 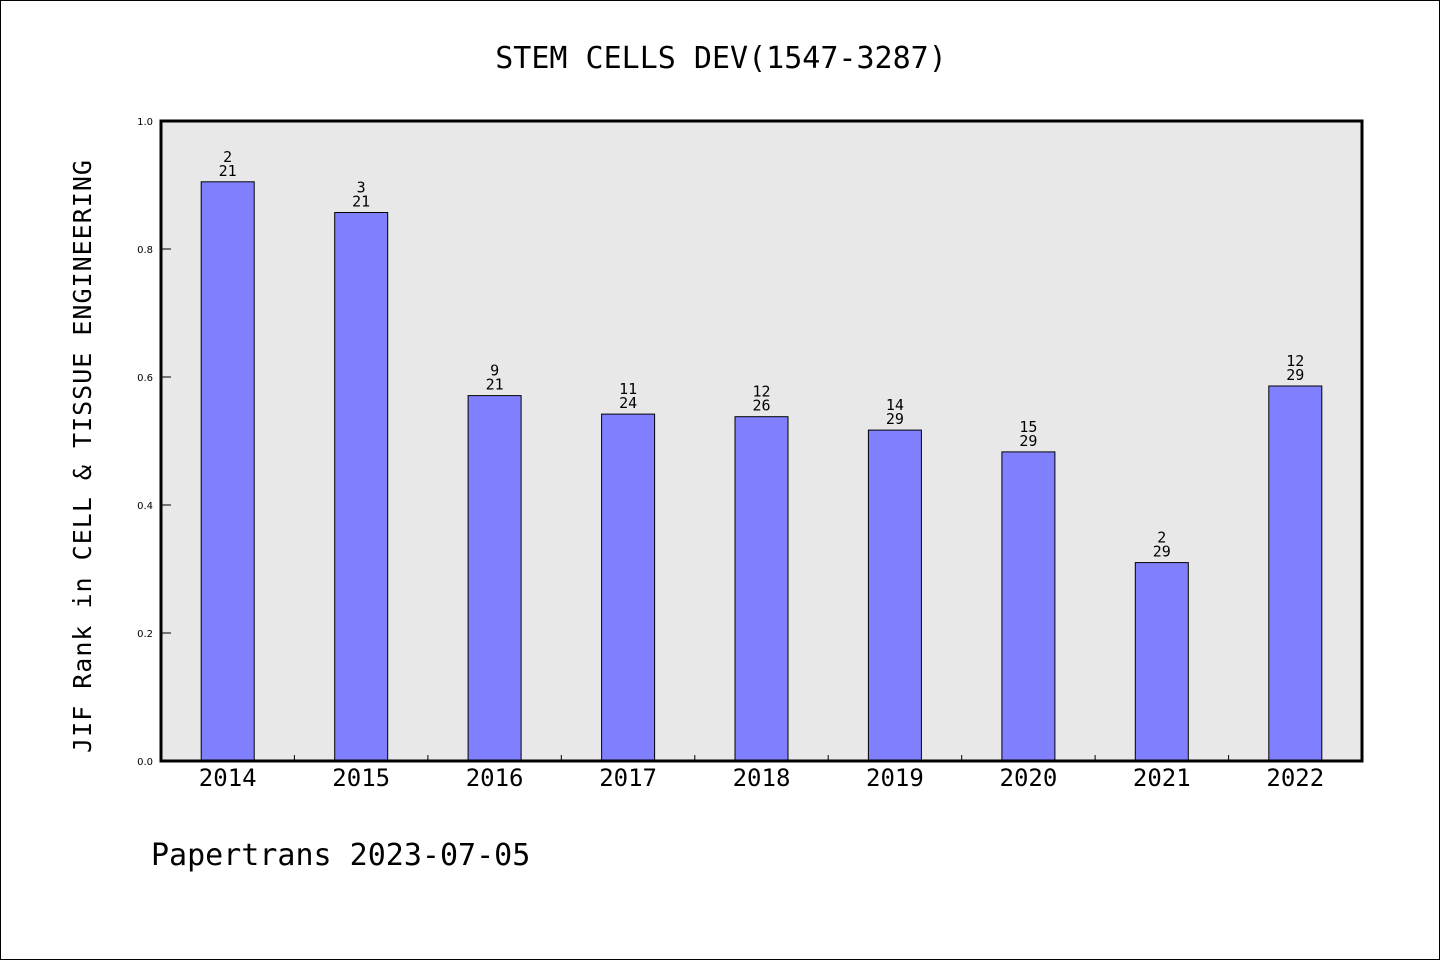 What do you see at coordinates (145, 378) in the screenshot?
I see `y-tick-label-0.6: 0.6` at bounding box center [145, 378].